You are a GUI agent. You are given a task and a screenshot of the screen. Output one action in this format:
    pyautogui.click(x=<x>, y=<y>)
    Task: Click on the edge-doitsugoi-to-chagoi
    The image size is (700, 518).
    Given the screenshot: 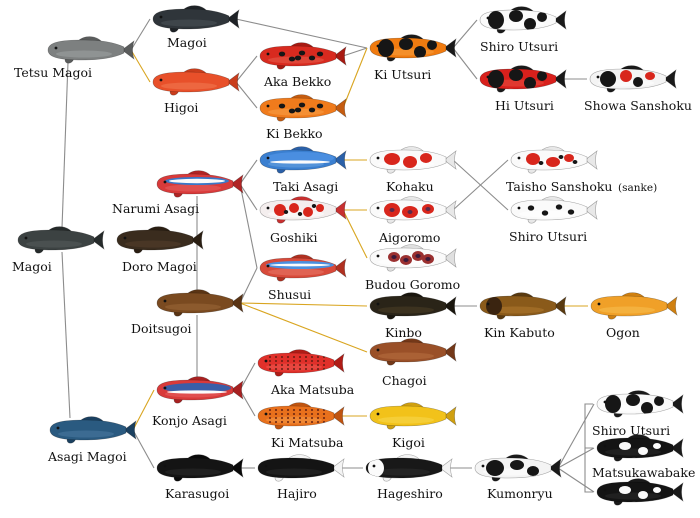 What is the action you would take?
    pyautogui.click(x=303, y=327)
    